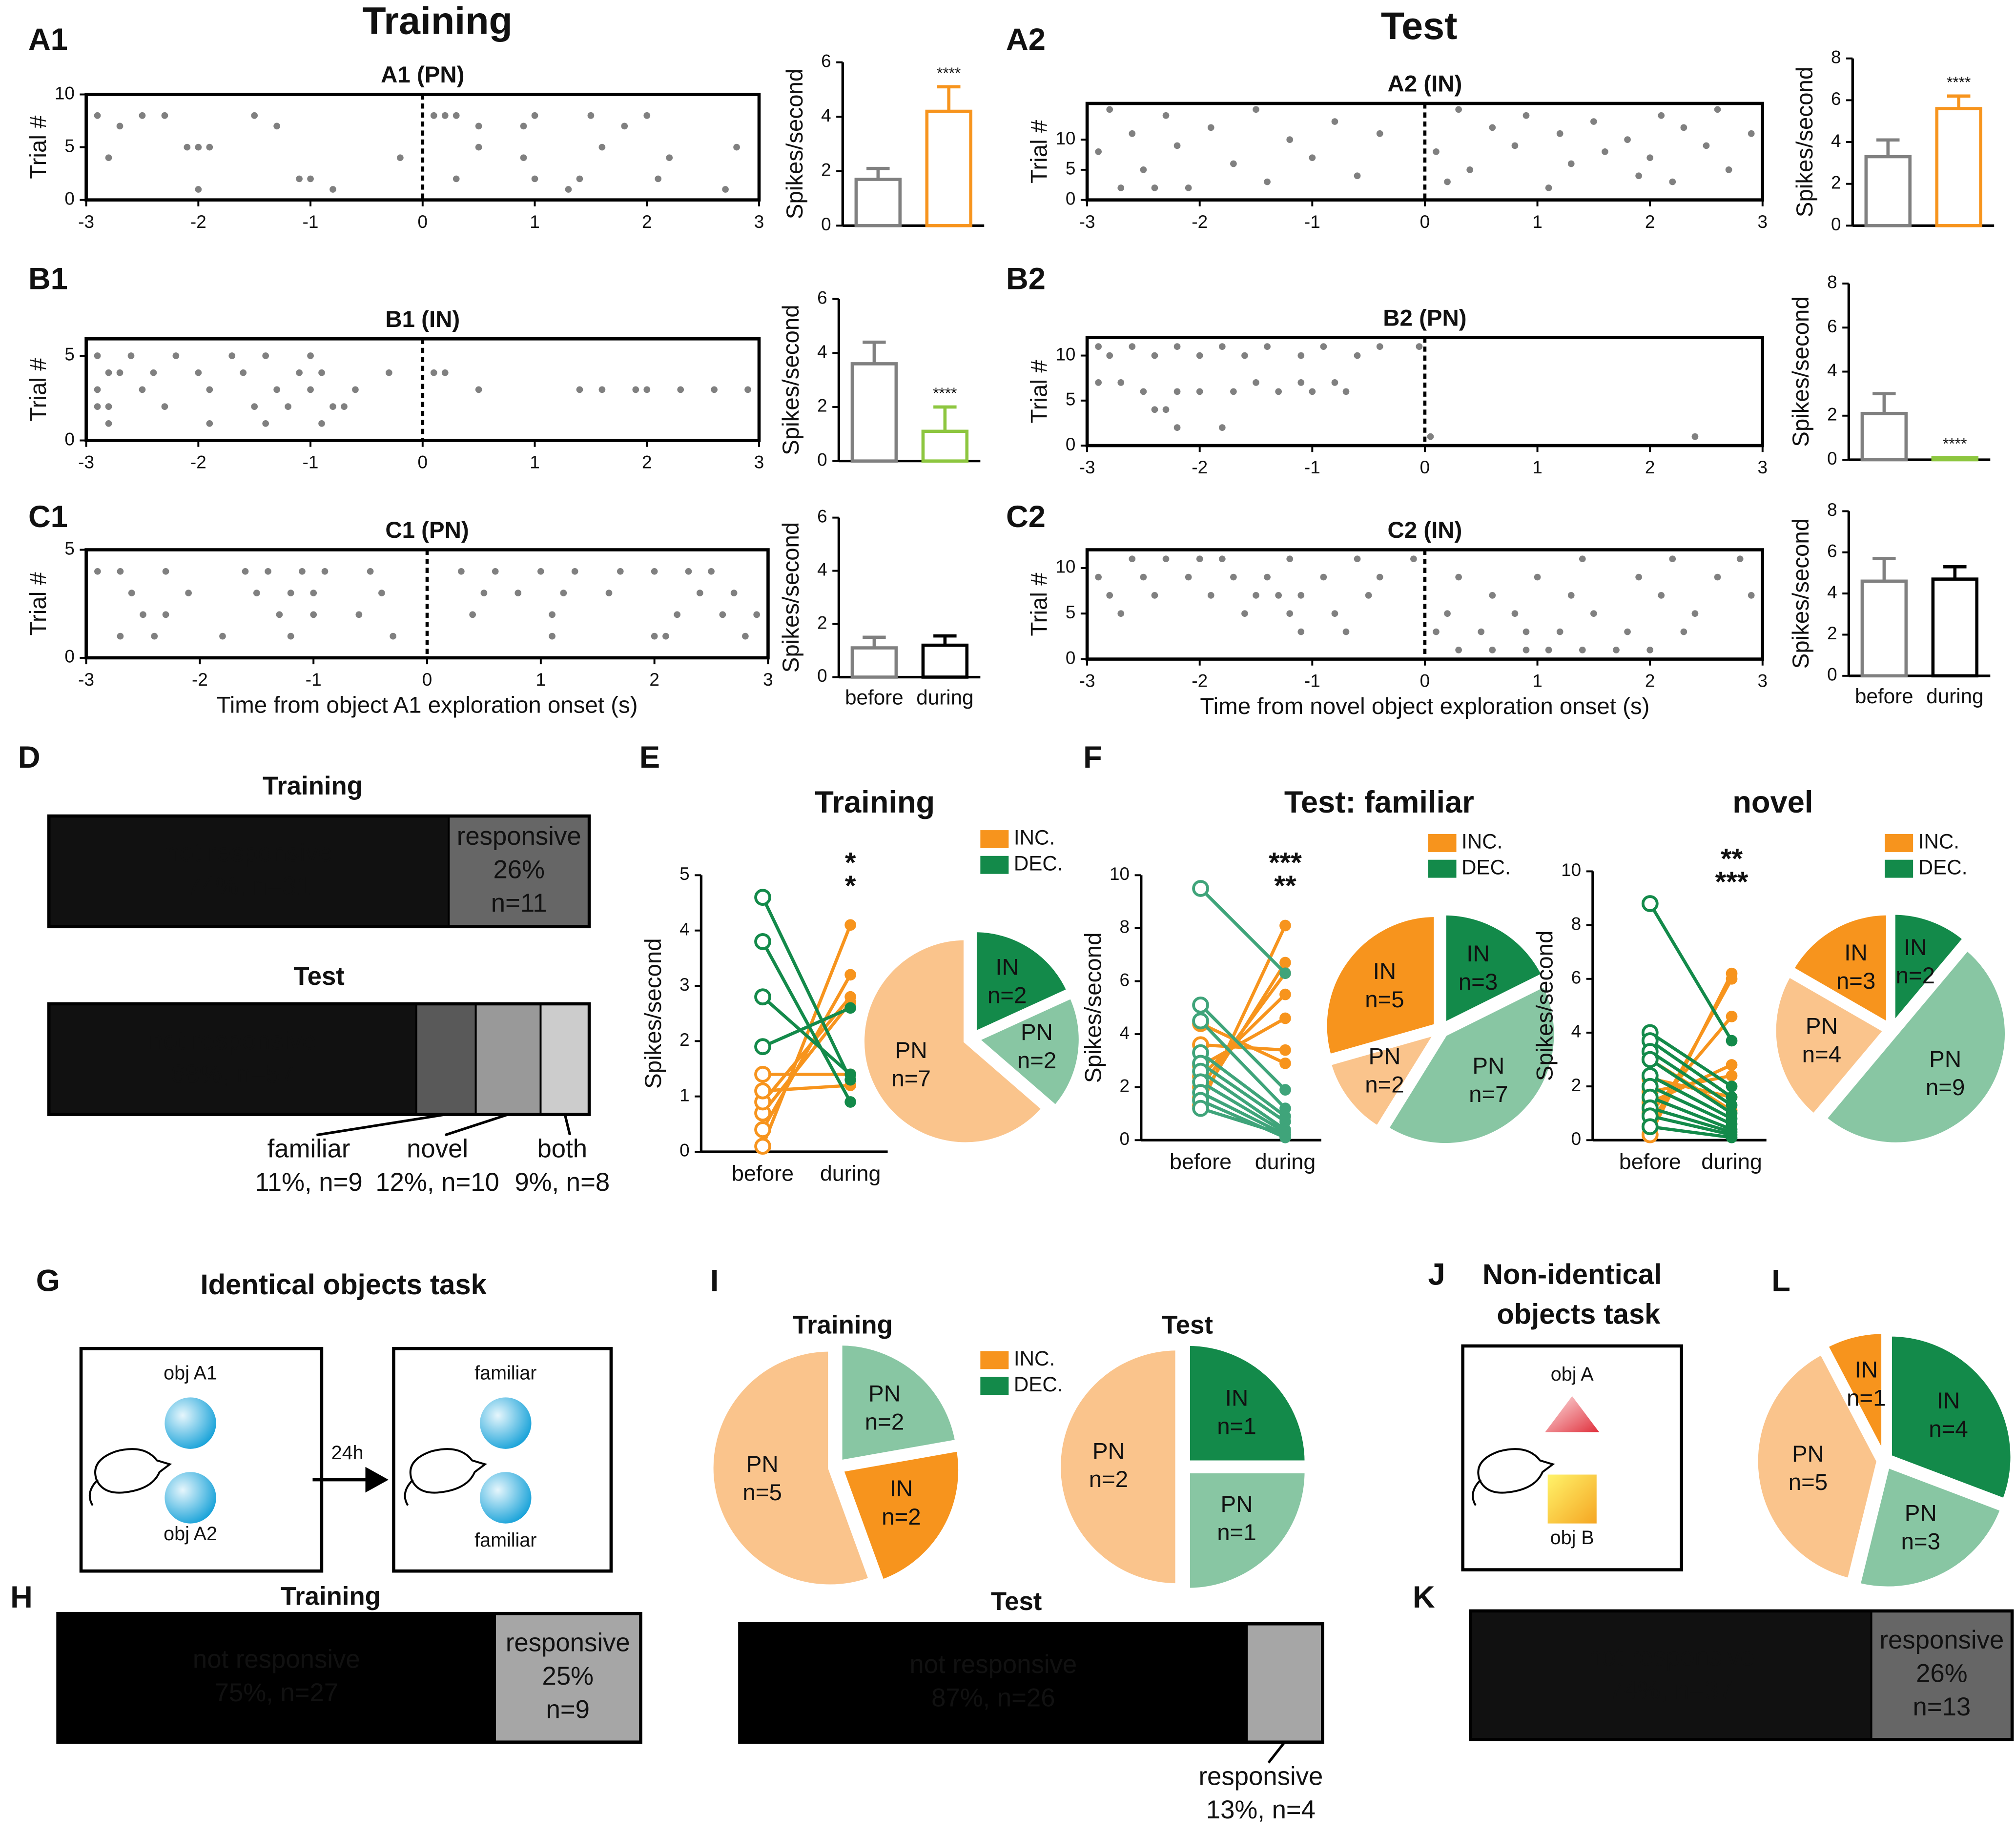  Describe the element at coordinates (1071, 444) in the screenshot. I see `y-tick-label: 0` at that location.